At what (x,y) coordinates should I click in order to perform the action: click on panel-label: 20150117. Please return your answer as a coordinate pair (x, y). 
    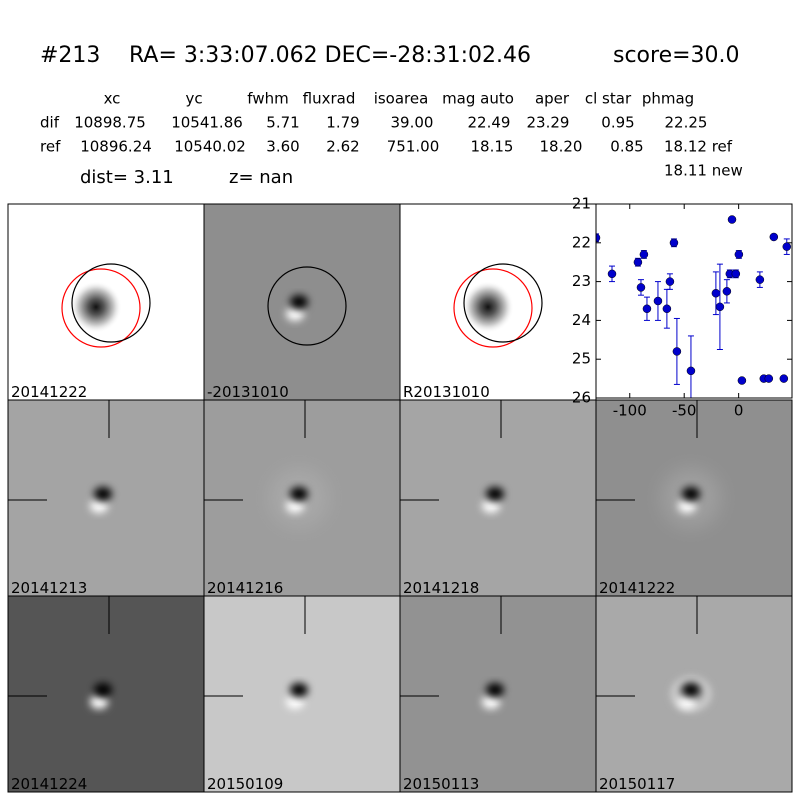
    Looking at the image, I should click on (637, 784).